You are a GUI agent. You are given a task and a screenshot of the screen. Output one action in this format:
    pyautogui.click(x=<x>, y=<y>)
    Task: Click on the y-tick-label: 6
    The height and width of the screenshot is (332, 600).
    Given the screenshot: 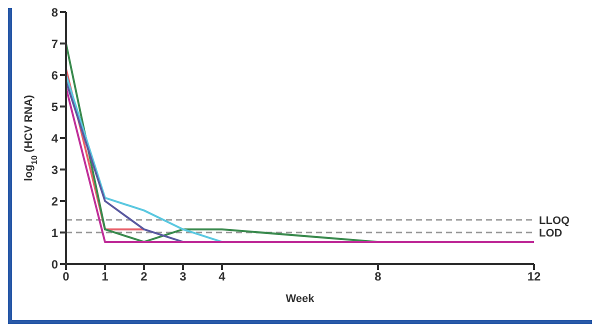 What is the action you would take?
    pyautogui.click(x=54, y=75)
    